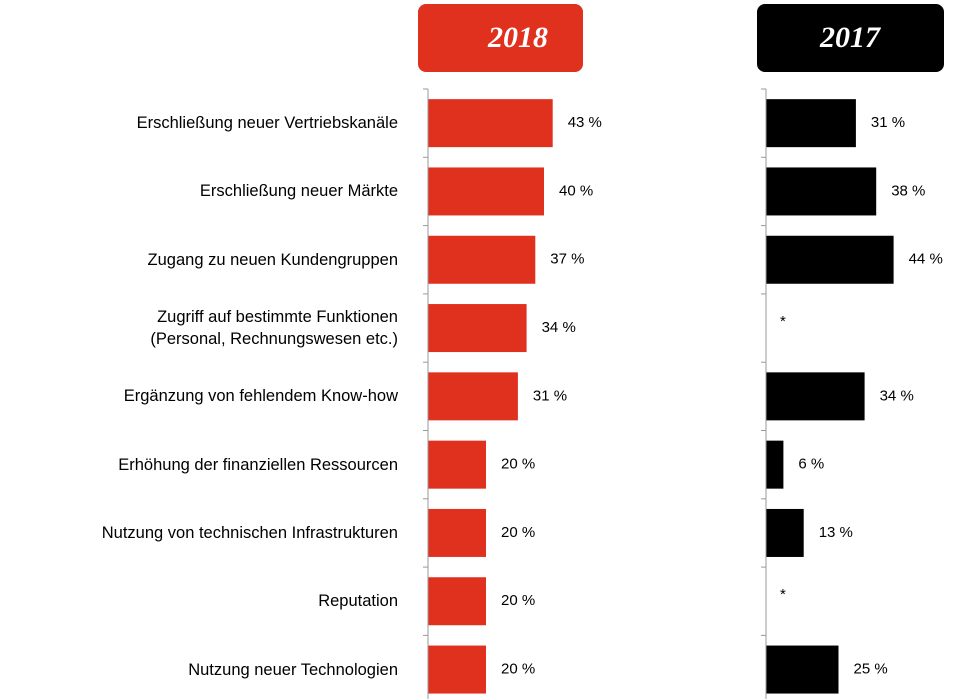 The height and width of the screenshot is (699, 955). What do you see at coordinates (585, 122) in the screenshot?
I see `value-label: 43 %` at bounding box center [585, 122].